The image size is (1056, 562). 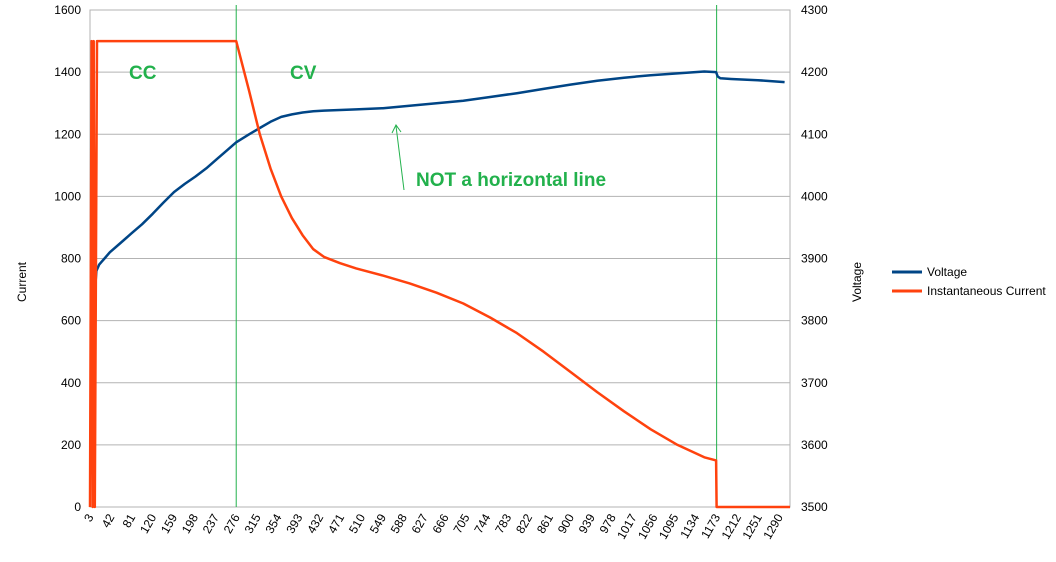 What do you see at coordinates (67, 72) in the screenshot?
I see `left-tick-label: 1400` at bounding box center [67, 72].